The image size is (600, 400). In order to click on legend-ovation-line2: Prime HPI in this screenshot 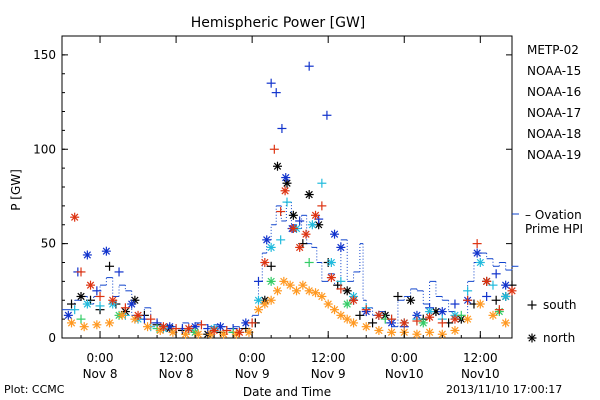, I will do `click(554, 229)`.